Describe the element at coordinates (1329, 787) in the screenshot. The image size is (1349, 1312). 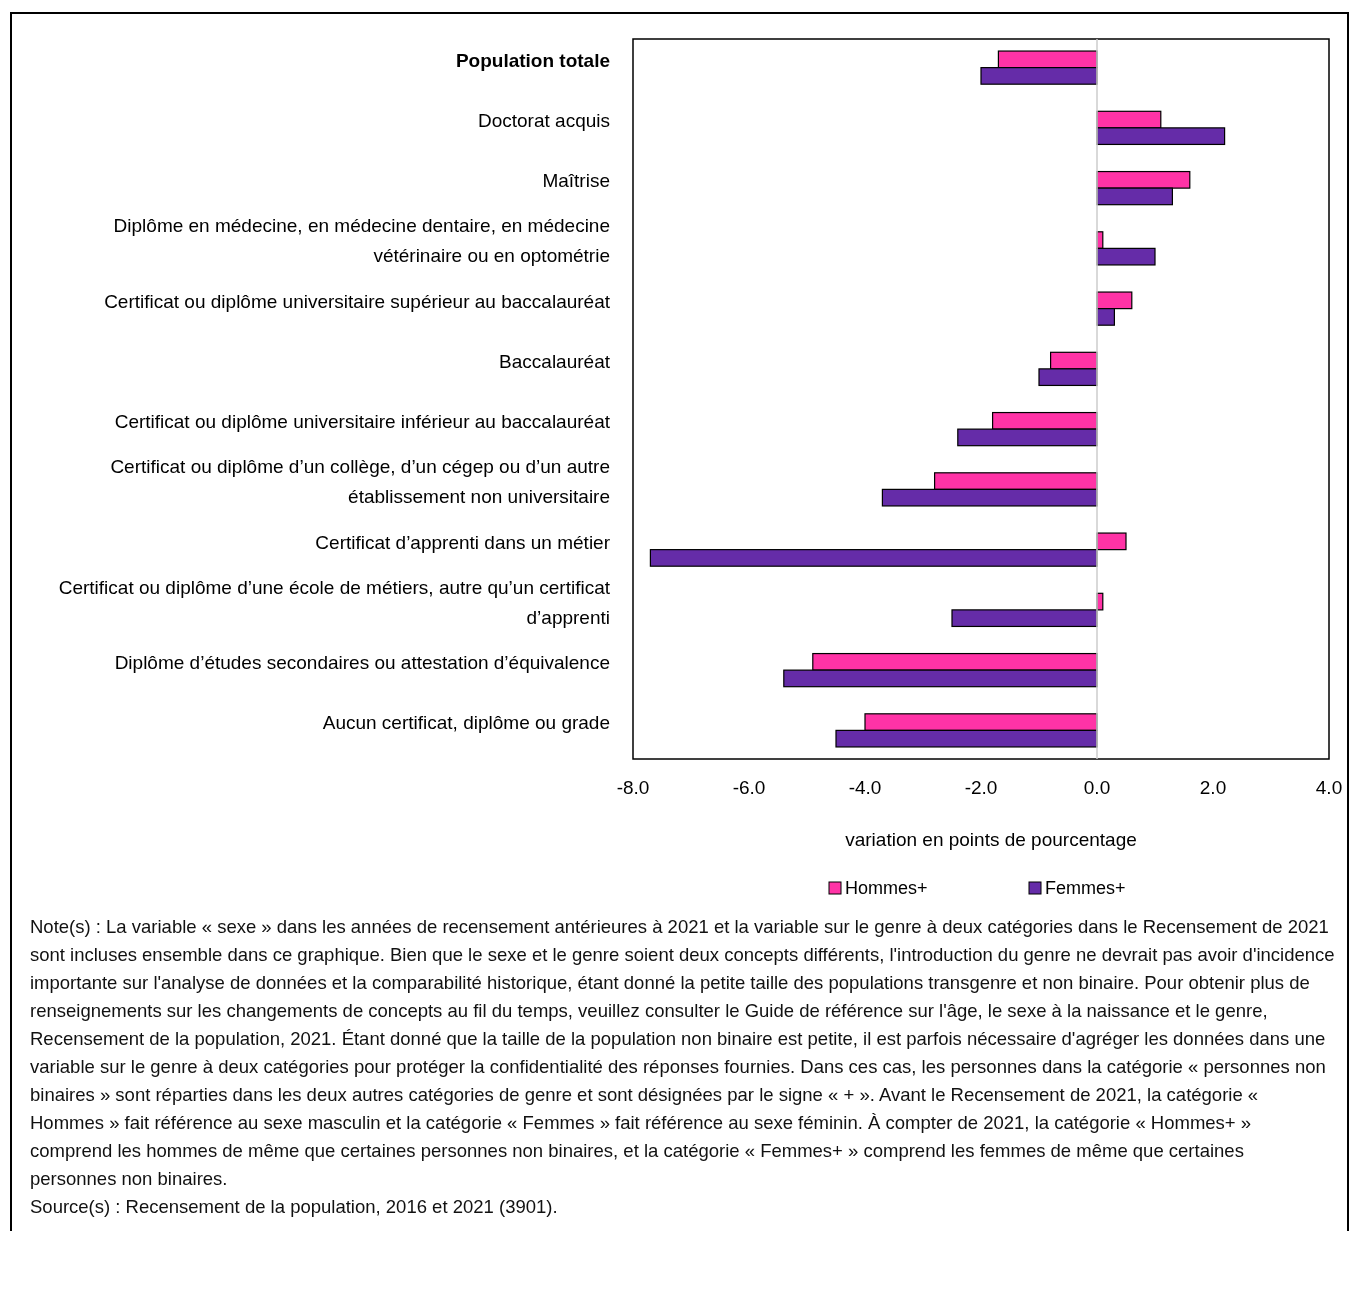
I see `x-tick-label: 4.0` at that location.